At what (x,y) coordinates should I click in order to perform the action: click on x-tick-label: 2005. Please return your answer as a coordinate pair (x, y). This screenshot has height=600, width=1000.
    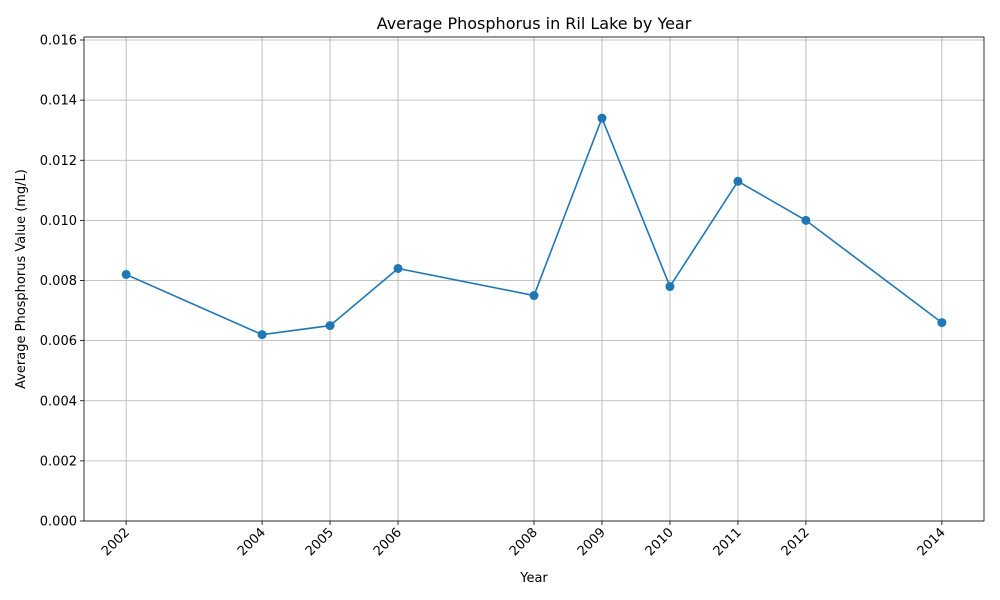
    Looking at the image, I should click on (320, 542).